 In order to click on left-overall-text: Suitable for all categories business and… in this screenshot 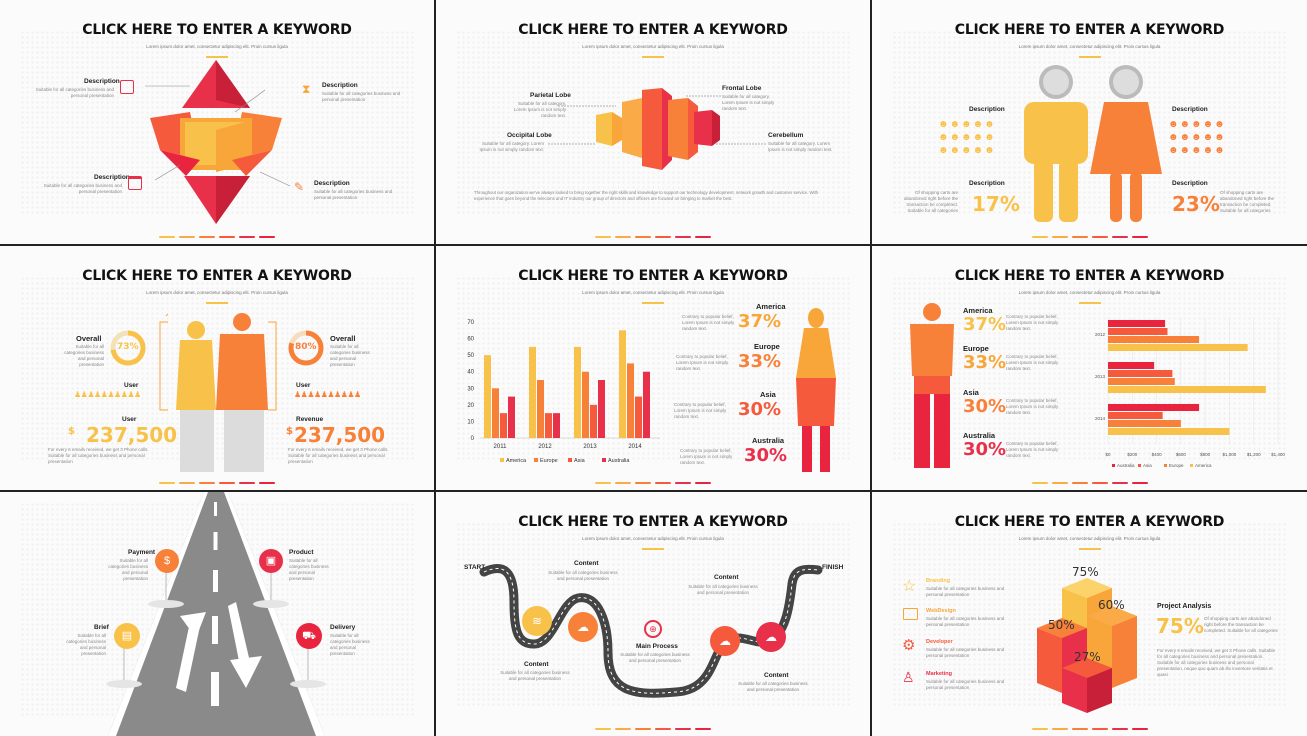, I will do `click(84, 356)`.